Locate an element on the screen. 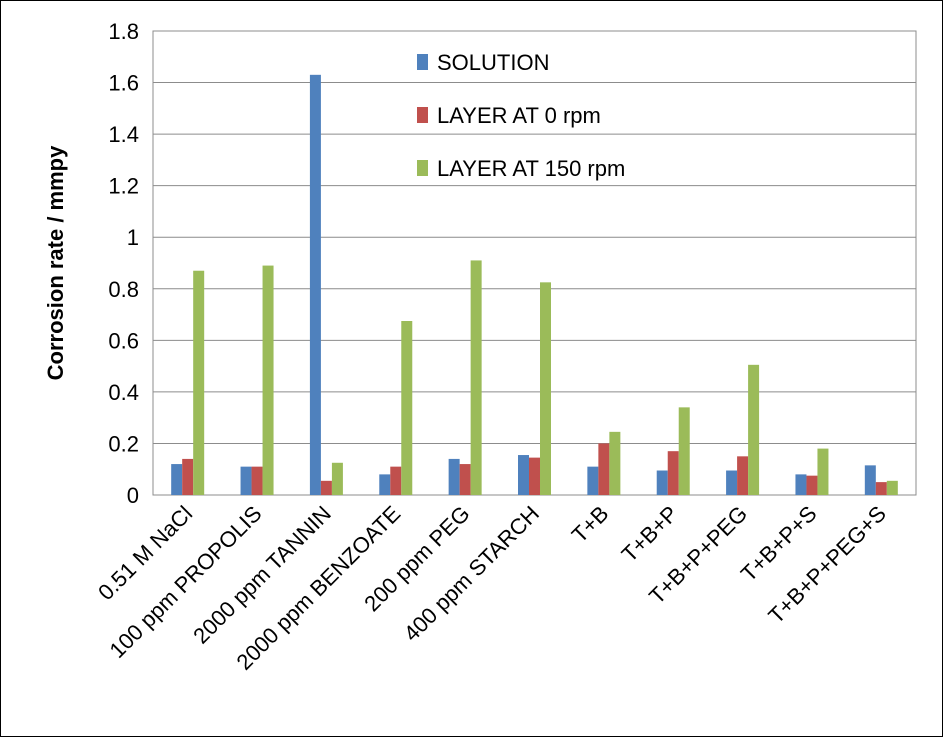 The width and height of the screenshot is (945, 743). y-tick-label: 1 is located at coordinates (133, 237).